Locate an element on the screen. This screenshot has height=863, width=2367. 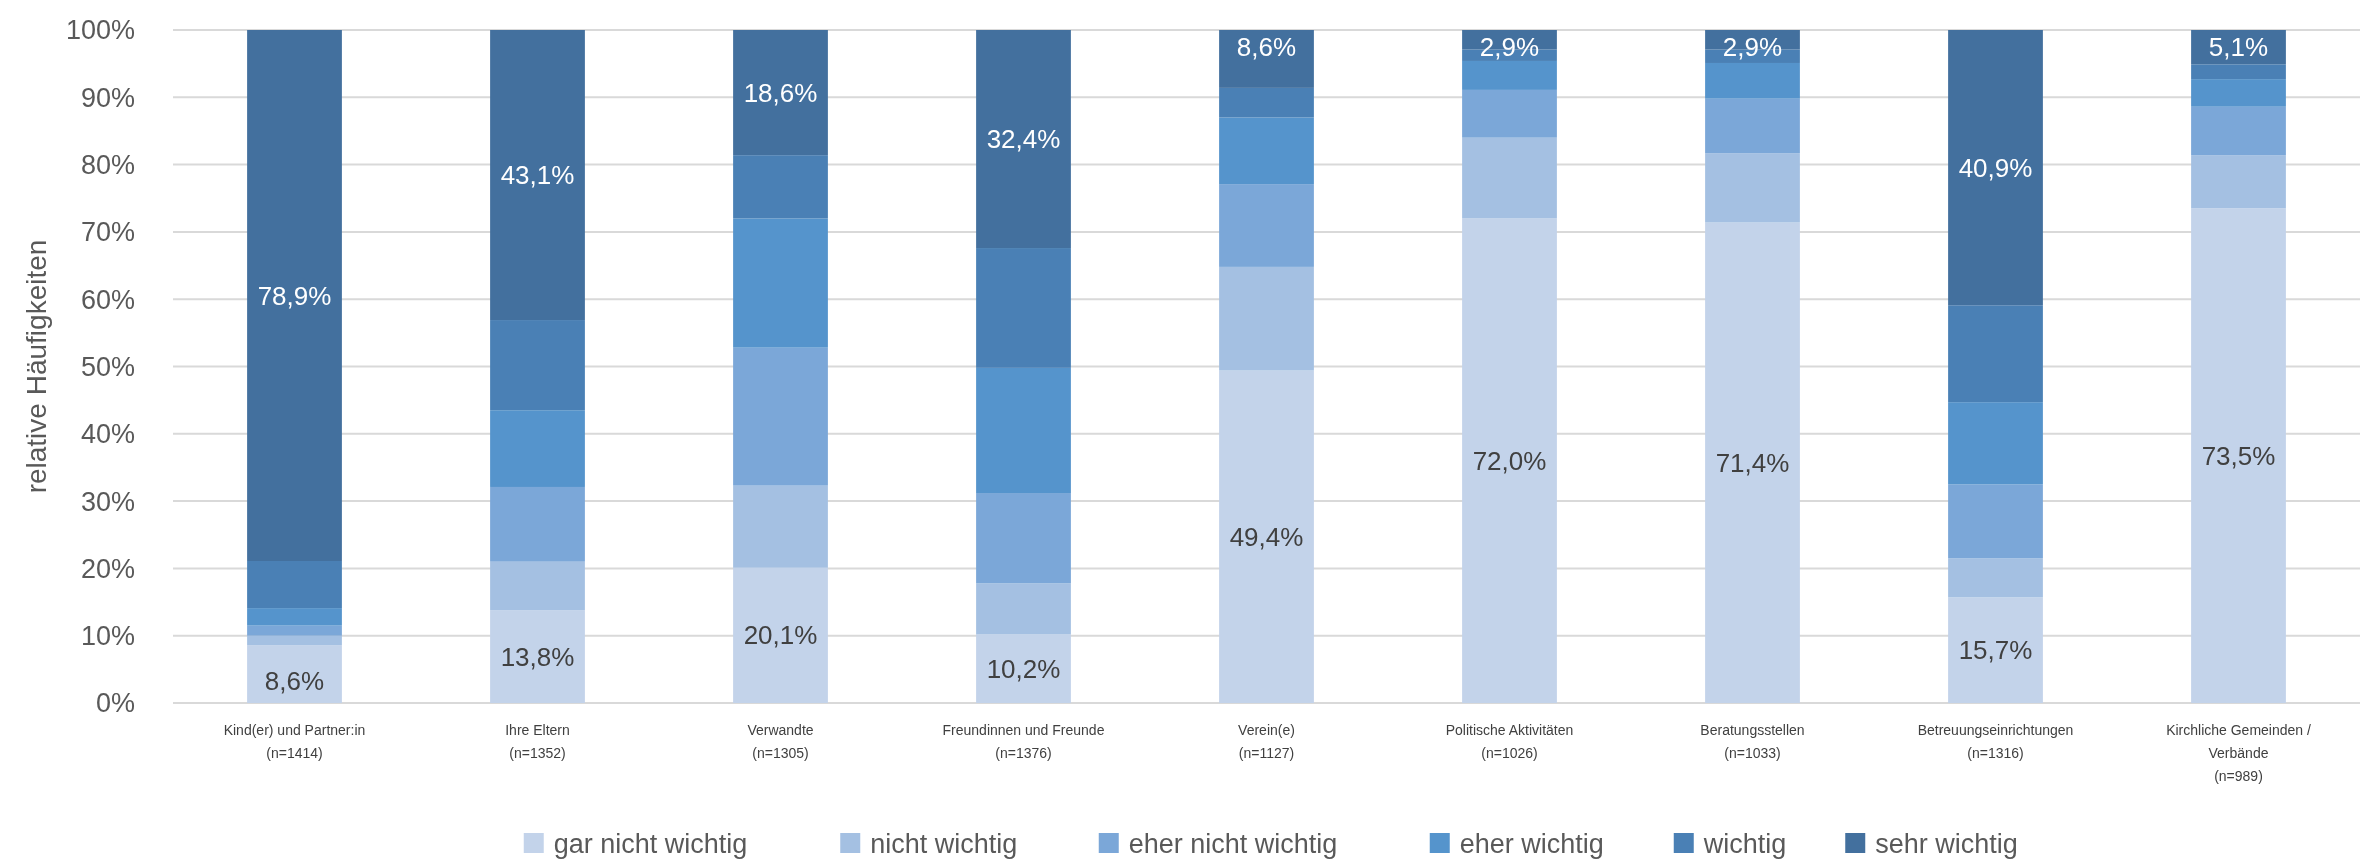
y-tick-label: 30% is located at coordinates (107, 501).